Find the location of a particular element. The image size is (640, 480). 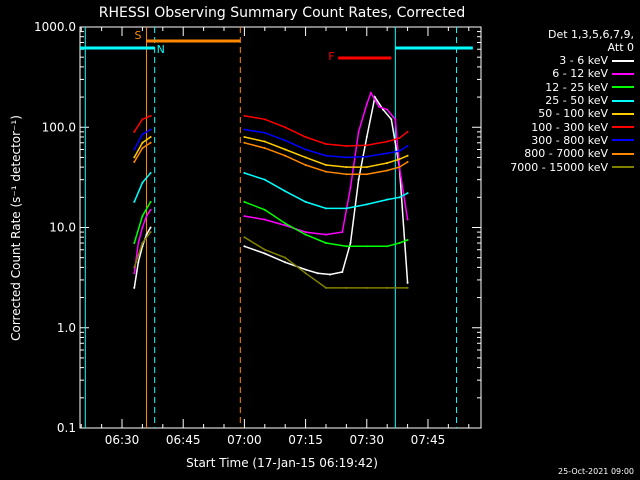

x-tick-label: 07:00 is located at coordinates (244, 440).